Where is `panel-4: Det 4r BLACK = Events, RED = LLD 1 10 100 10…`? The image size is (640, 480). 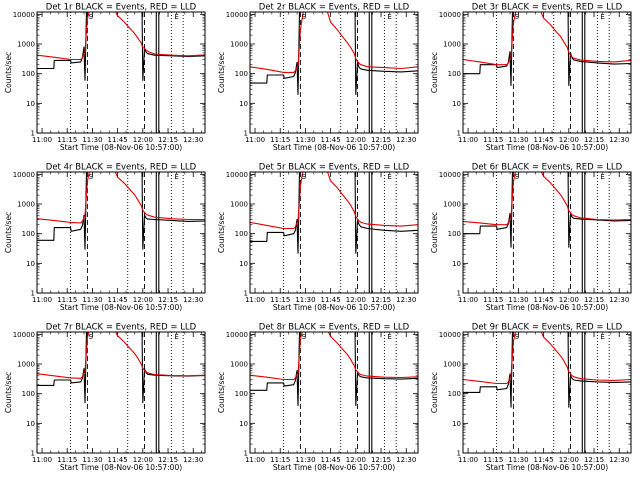
panel-4: Det 4r BLACK = Events, RED = LLD 1 10 100 10… is located at coordinates (105, 237).